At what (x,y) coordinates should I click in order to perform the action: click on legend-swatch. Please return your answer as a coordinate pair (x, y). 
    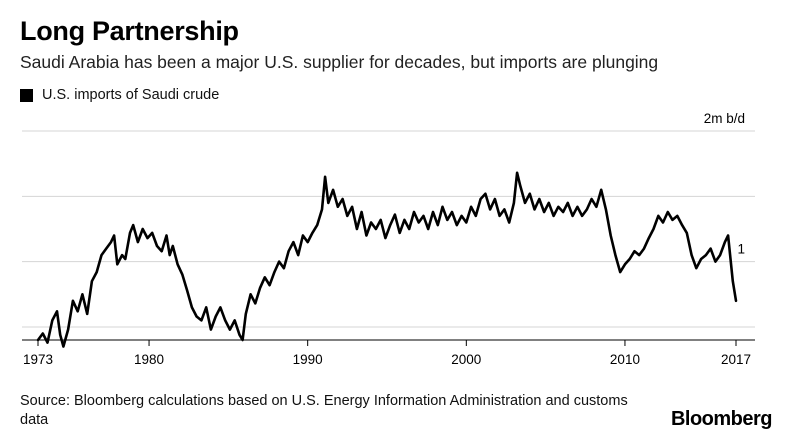
    Looking at the image, I should click on (26, 95).